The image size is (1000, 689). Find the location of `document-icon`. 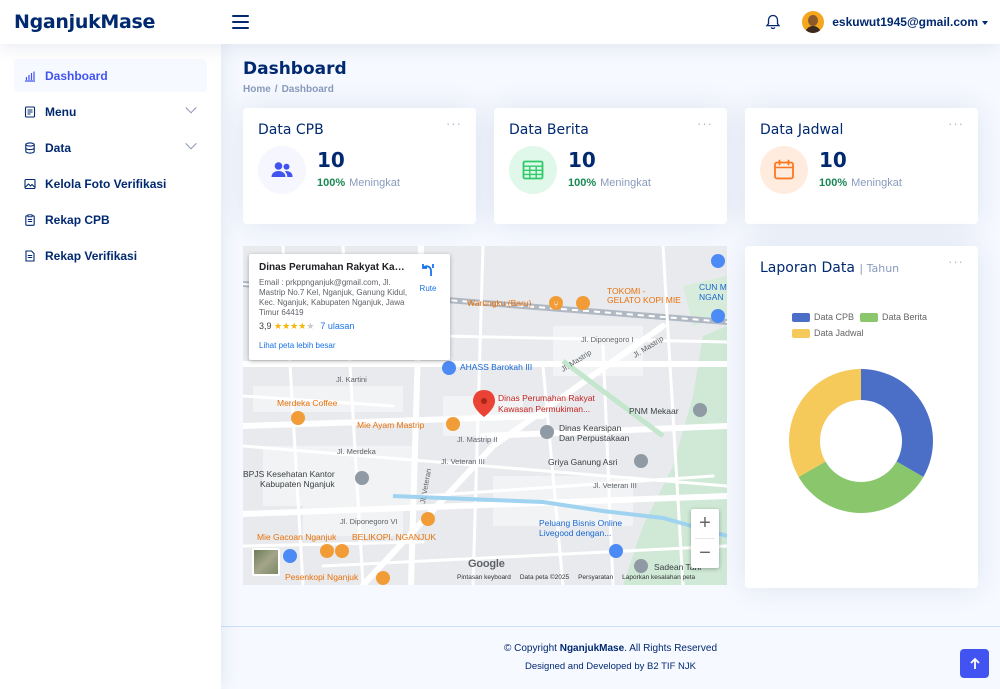

document-icon is located at coordinates (30, 255).